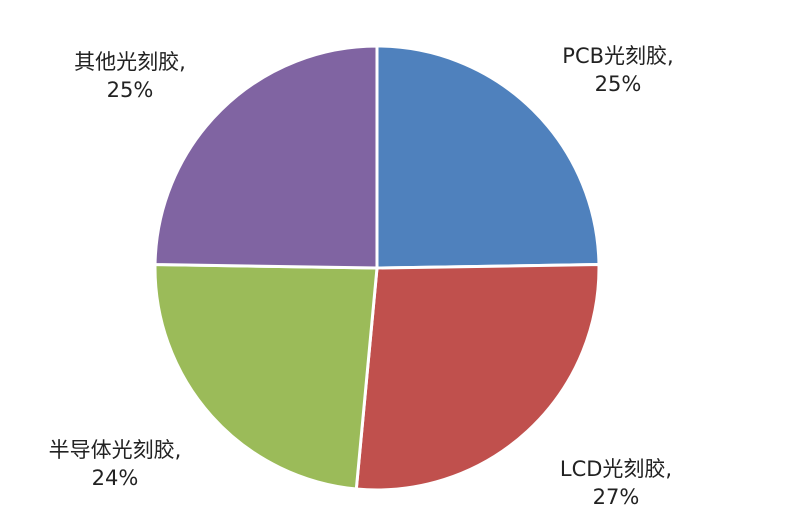 Image resolution: width=800 pixels, height=524 pixels. What do you see at coordinates (266, 157) in the screenshot?
I see `slice-other` at bounding box center [266, 157].